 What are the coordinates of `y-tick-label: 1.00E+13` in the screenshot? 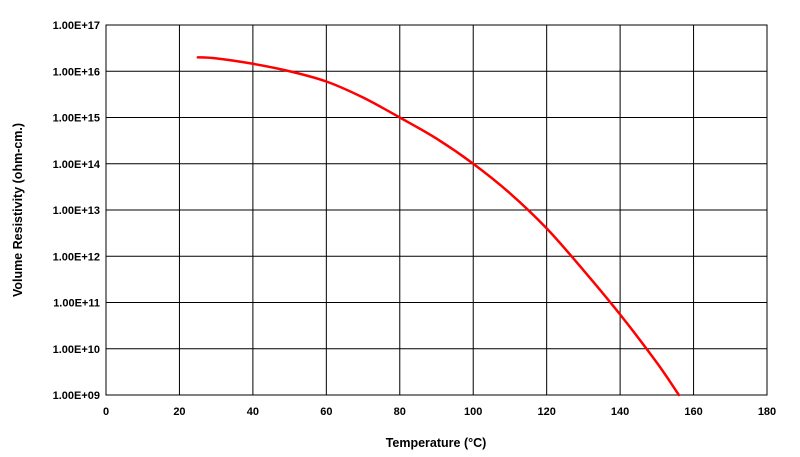 It's located at (76, 211).